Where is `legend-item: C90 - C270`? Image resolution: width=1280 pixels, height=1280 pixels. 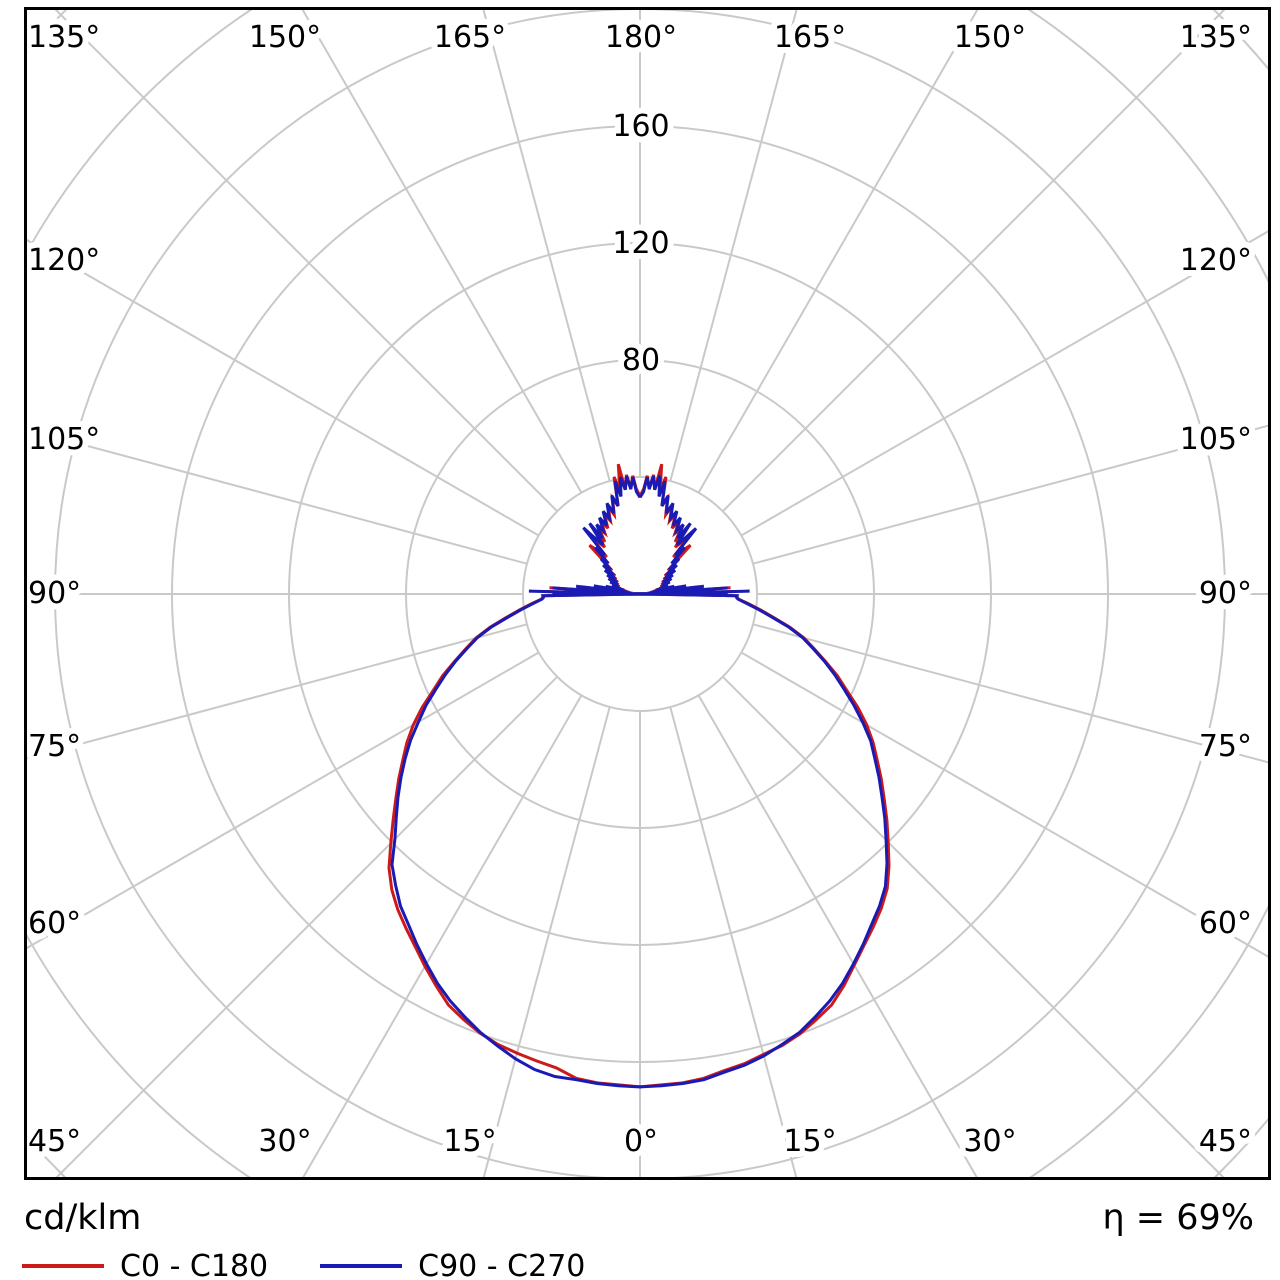
legend-item: C90 - C270 is located at coordinates (452, 1264).